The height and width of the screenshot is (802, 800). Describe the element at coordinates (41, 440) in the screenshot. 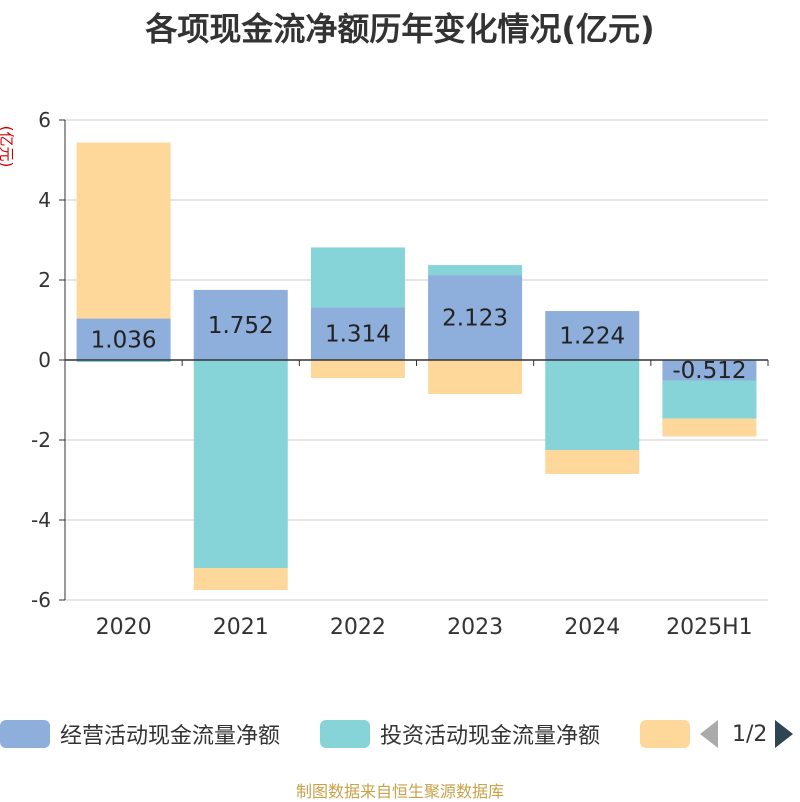

I see `y-tick-label: -2` at that location.